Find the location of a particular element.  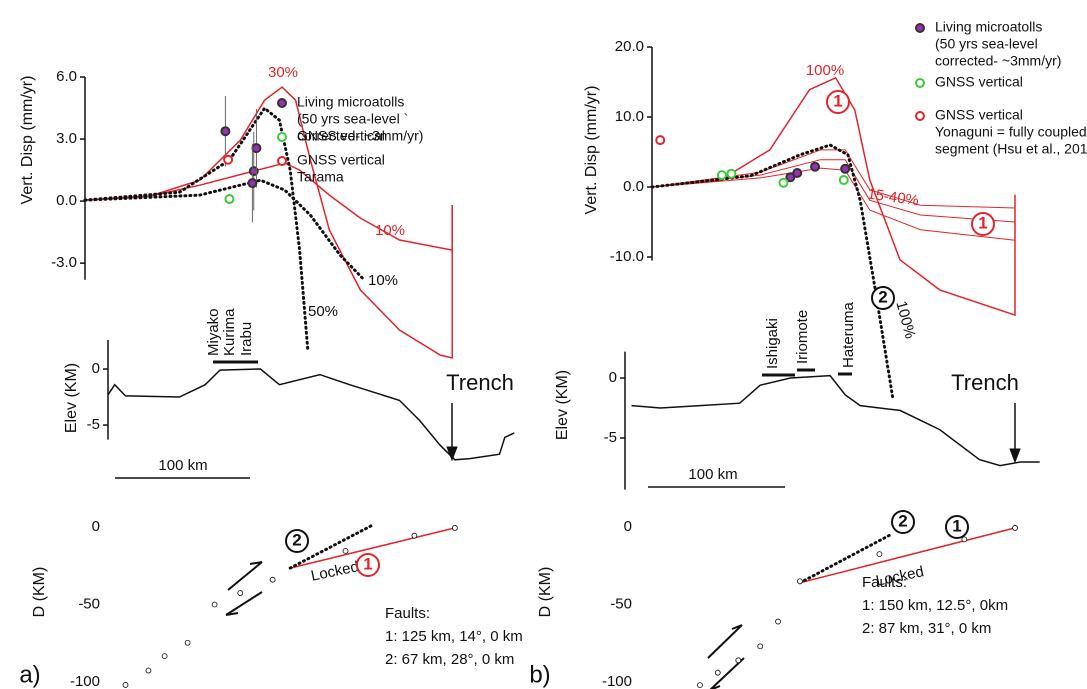

annotation: Trench is located at coordinates (985, 382).